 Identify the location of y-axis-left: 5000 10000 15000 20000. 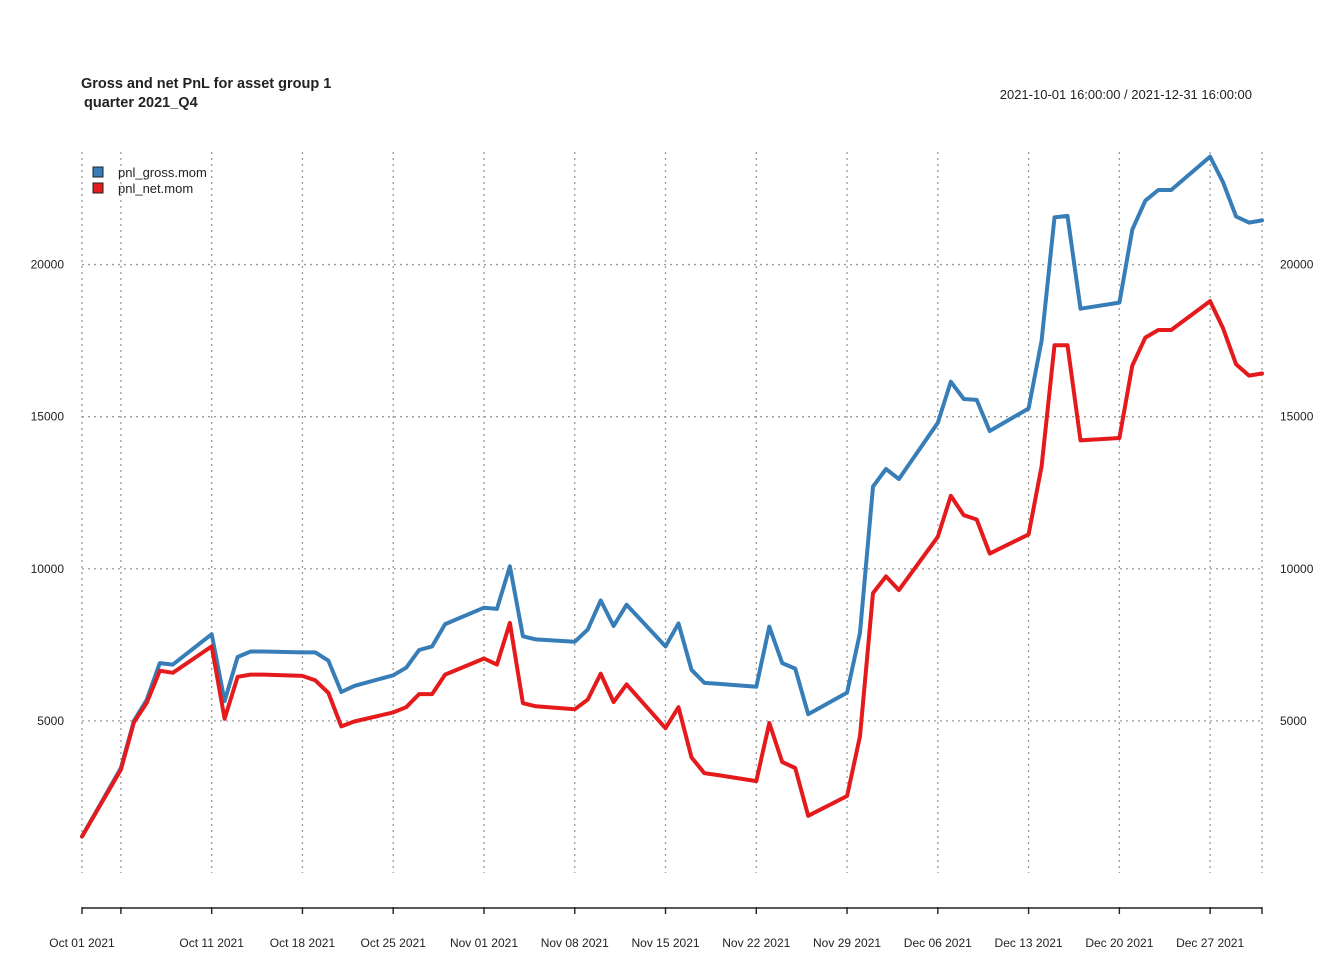
(48, 493).